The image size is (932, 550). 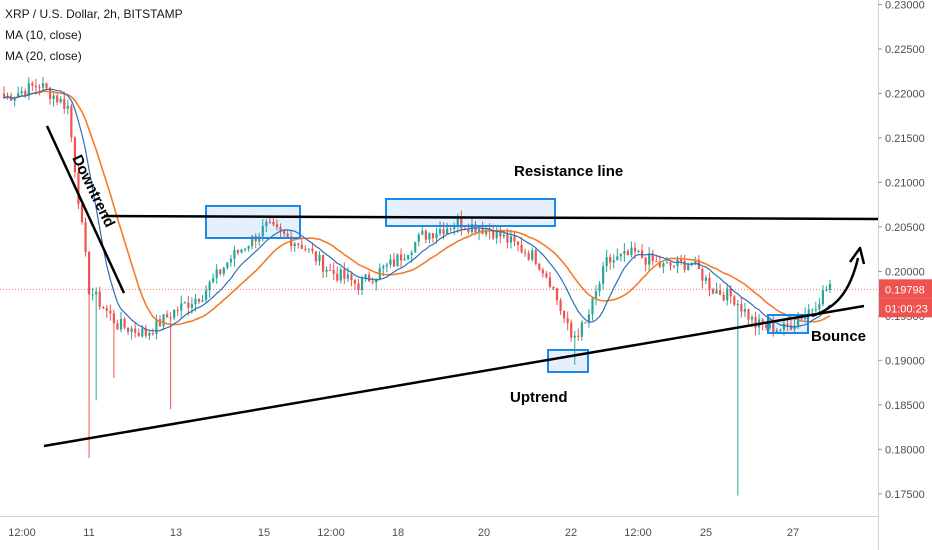 What do you see at coordinates (491, 217) in the screenshot?
I see `resistance-line` at bounding box center [491, 217].